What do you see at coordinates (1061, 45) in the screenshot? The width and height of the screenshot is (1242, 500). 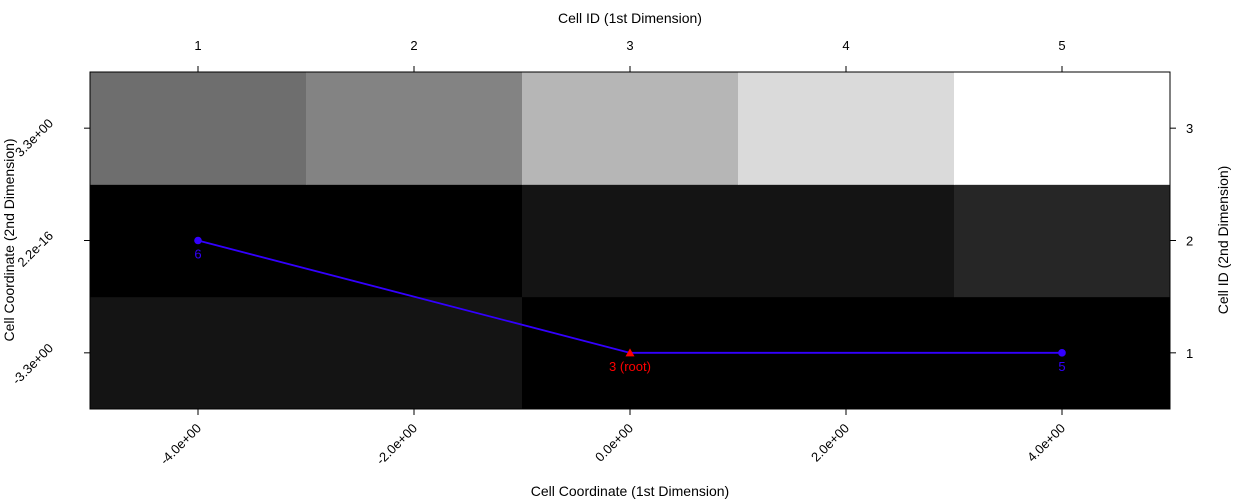 I see `x-top-tick-label: 5` at bounding box center [1061, 45].